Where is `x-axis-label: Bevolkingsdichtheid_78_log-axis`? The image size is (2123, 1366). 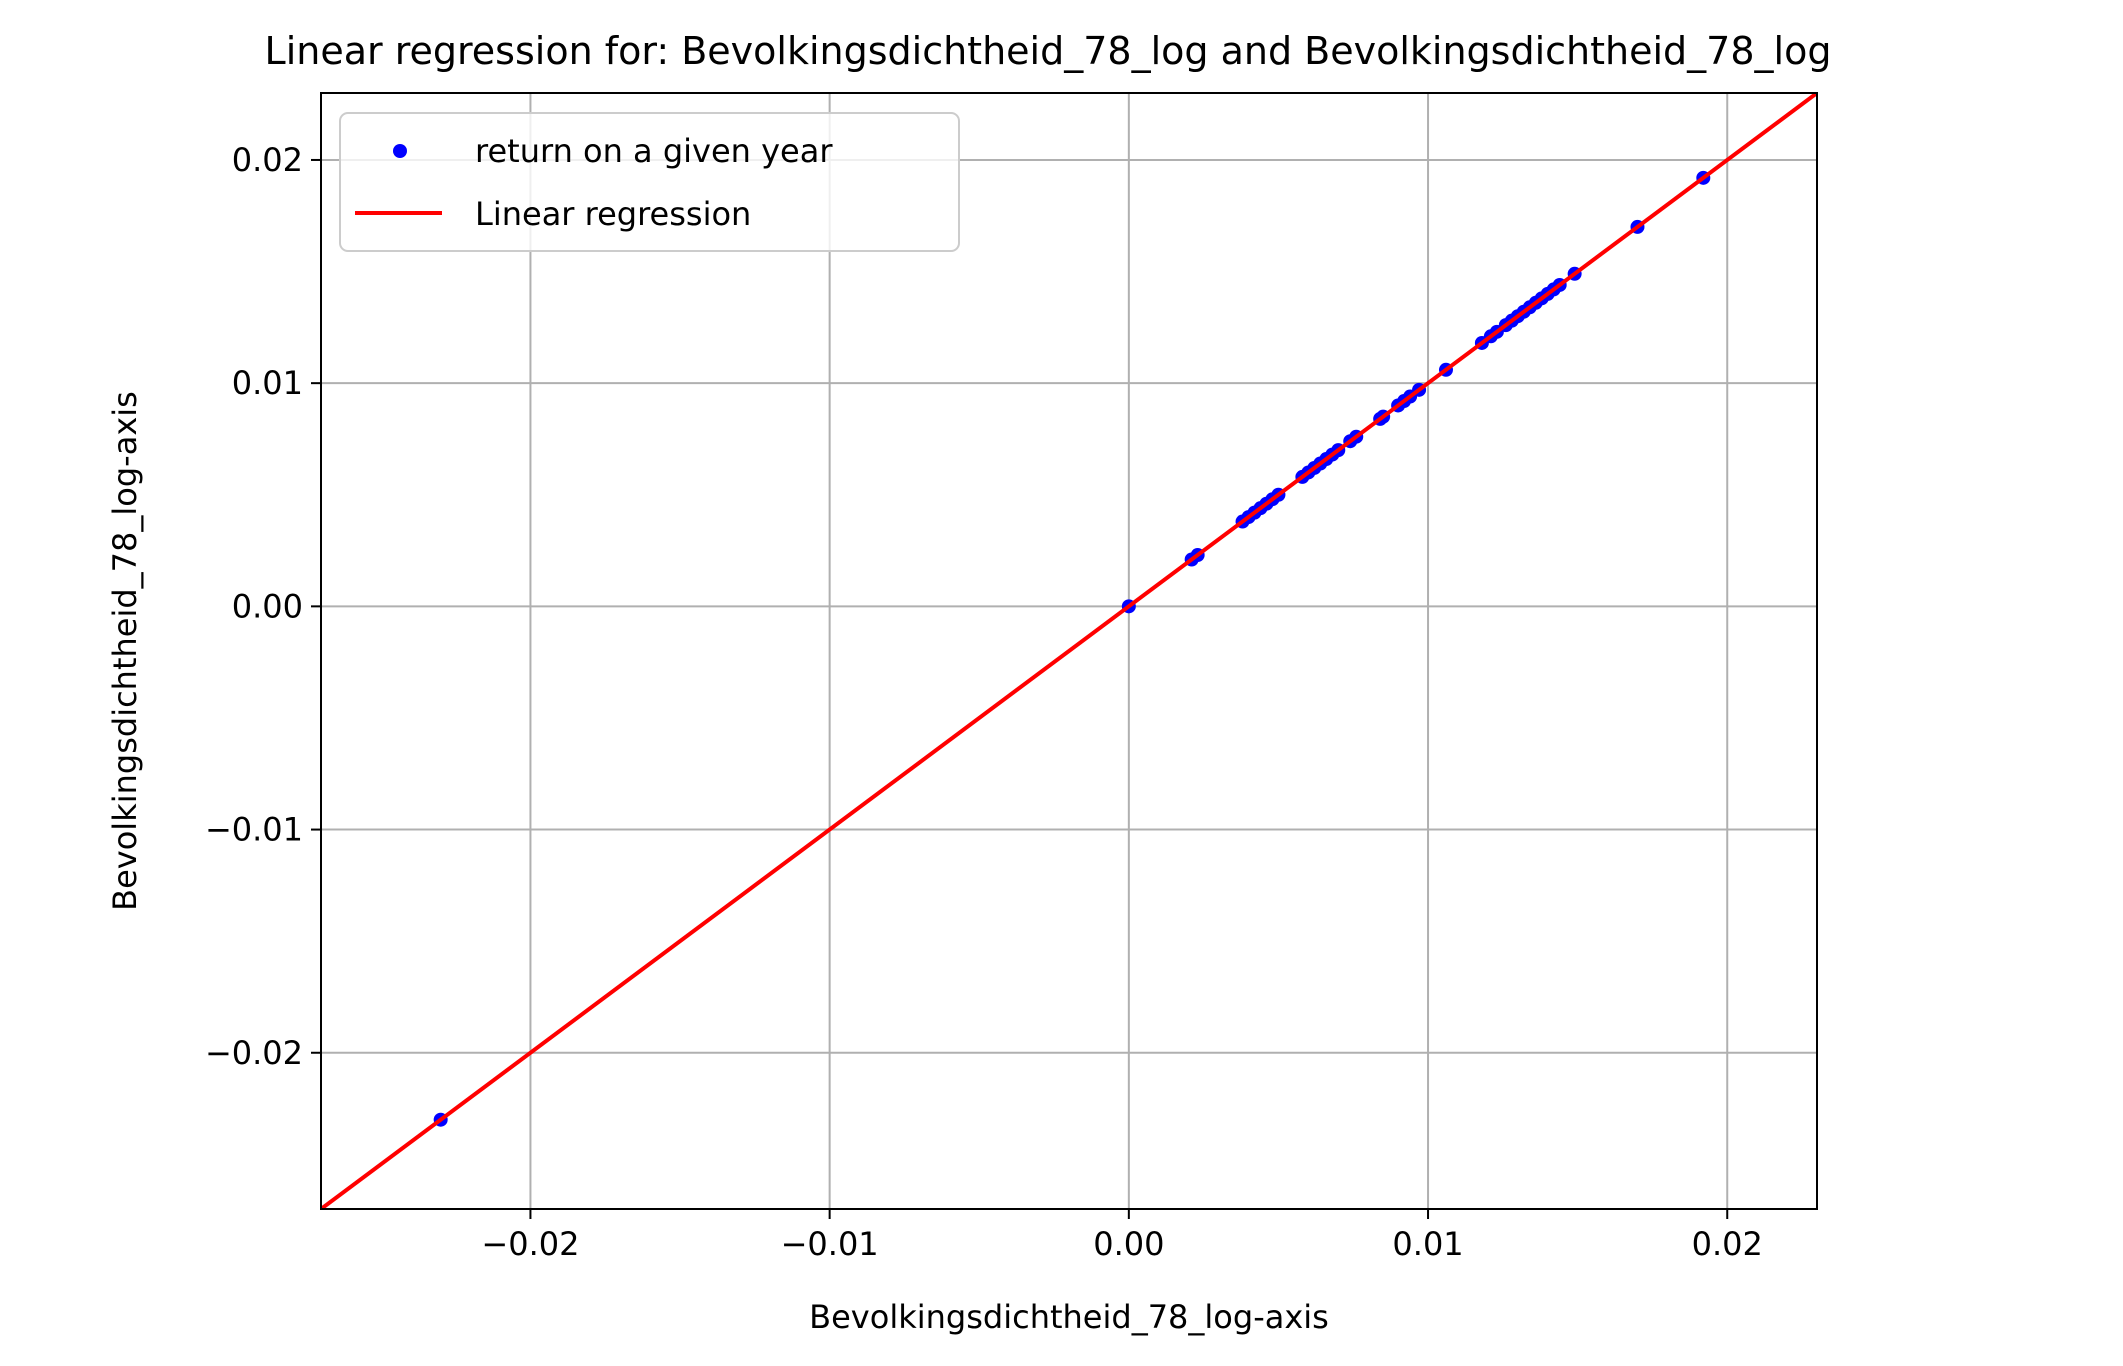
x-axis-label: Bevolkingsdichtheid_78_log-axis is located at coordinates (1069, 1317).